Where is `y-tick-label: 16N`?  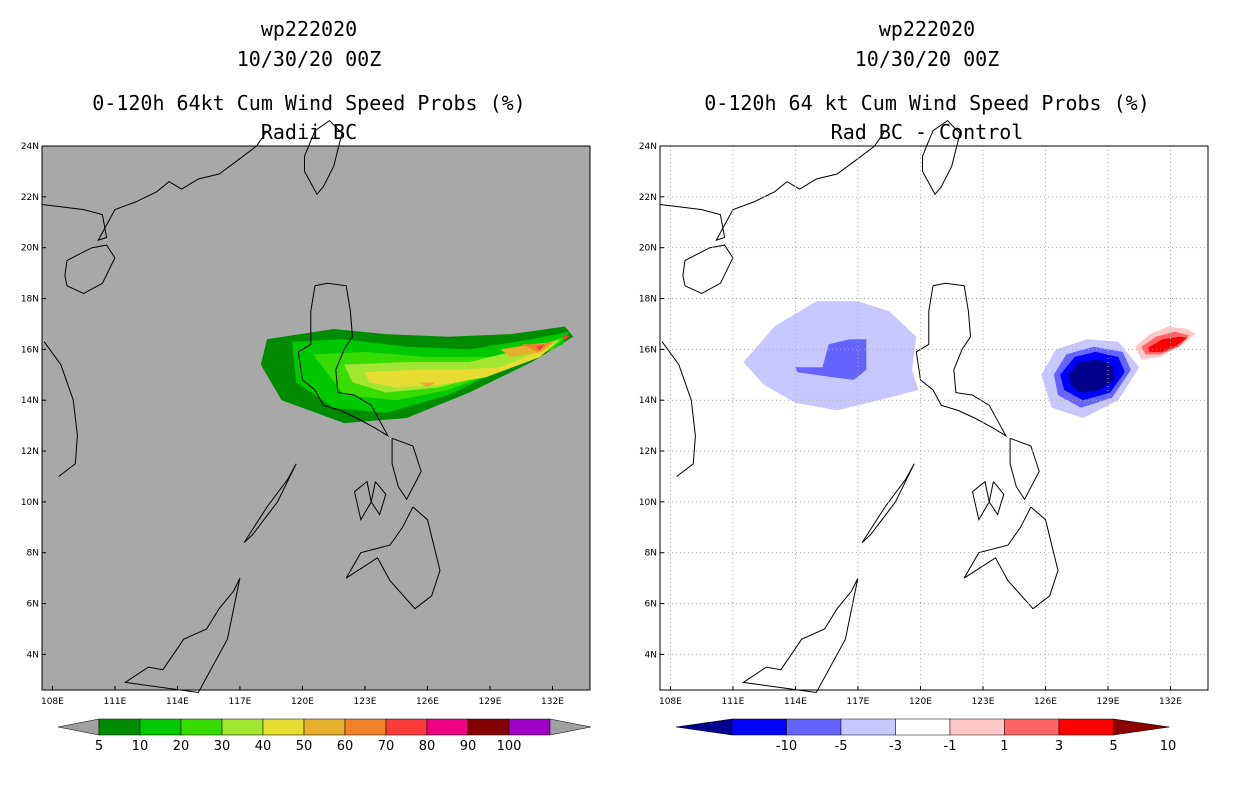 y-tick-label: 16N is located at coordinates (30, 350).